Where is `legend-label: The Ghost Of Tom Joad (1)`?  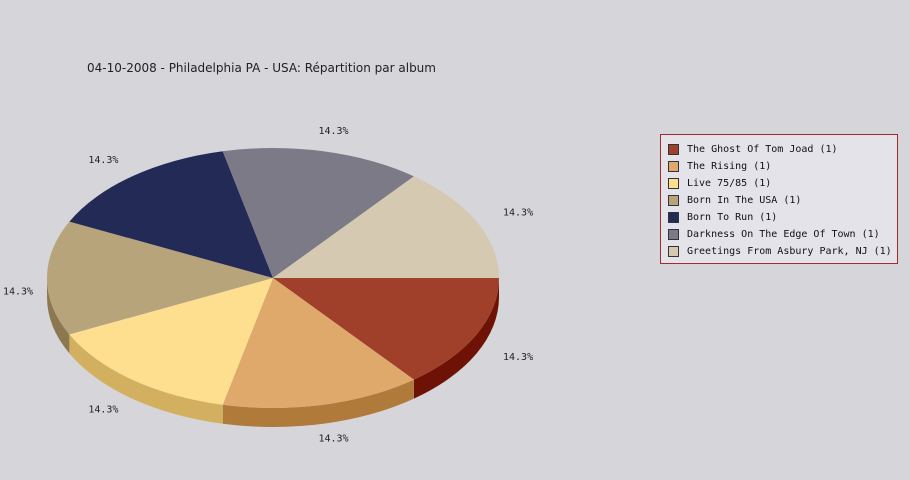
legend-label: The Ghost Of Tom Joad (1) is located at coordinates (762, 149).